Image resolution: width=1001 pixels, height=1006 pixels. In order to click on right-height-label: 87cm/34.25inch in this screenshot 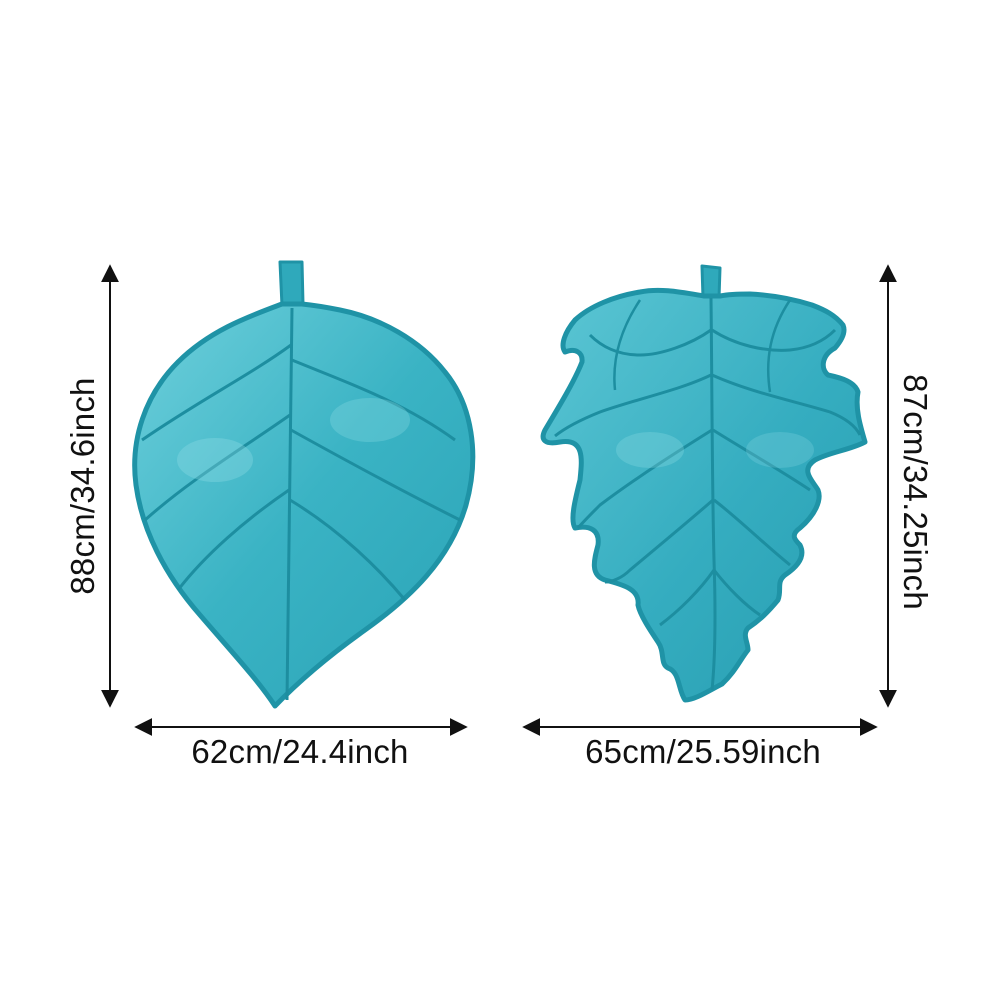, I will do `click(915, 492)`.